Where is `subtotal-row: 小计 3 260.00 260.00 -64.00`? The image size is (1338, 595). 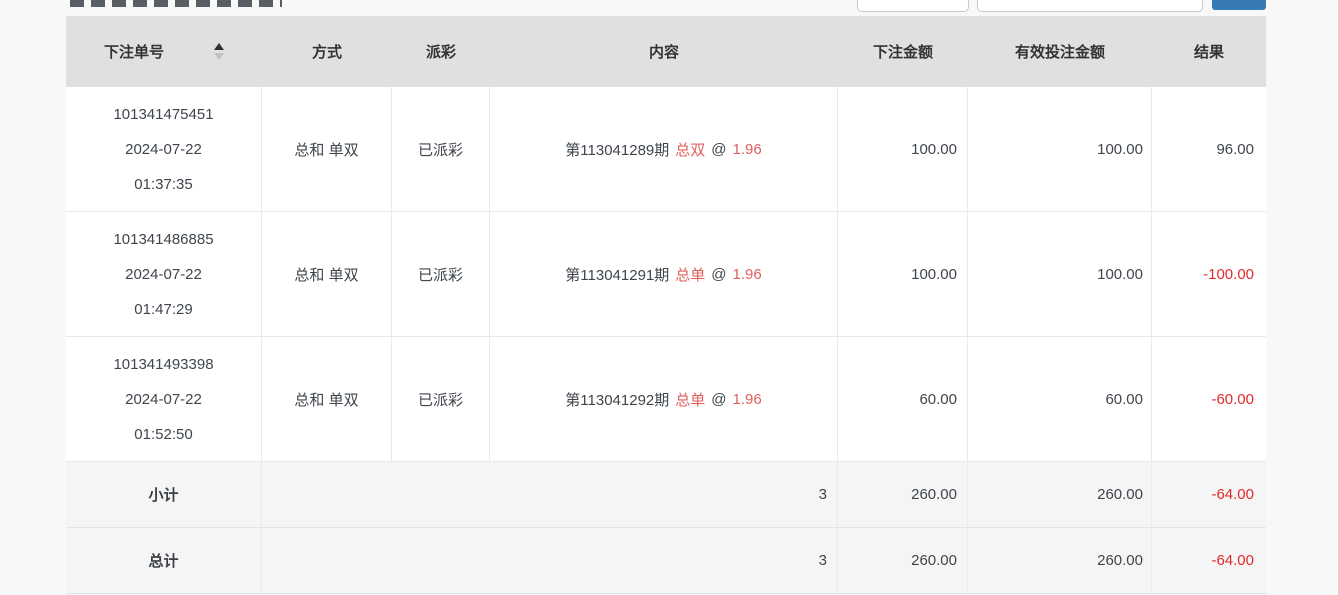 subtotal-row: 小计 3 260.00 260.00 -64.00 is located at coordinates (666, 495).